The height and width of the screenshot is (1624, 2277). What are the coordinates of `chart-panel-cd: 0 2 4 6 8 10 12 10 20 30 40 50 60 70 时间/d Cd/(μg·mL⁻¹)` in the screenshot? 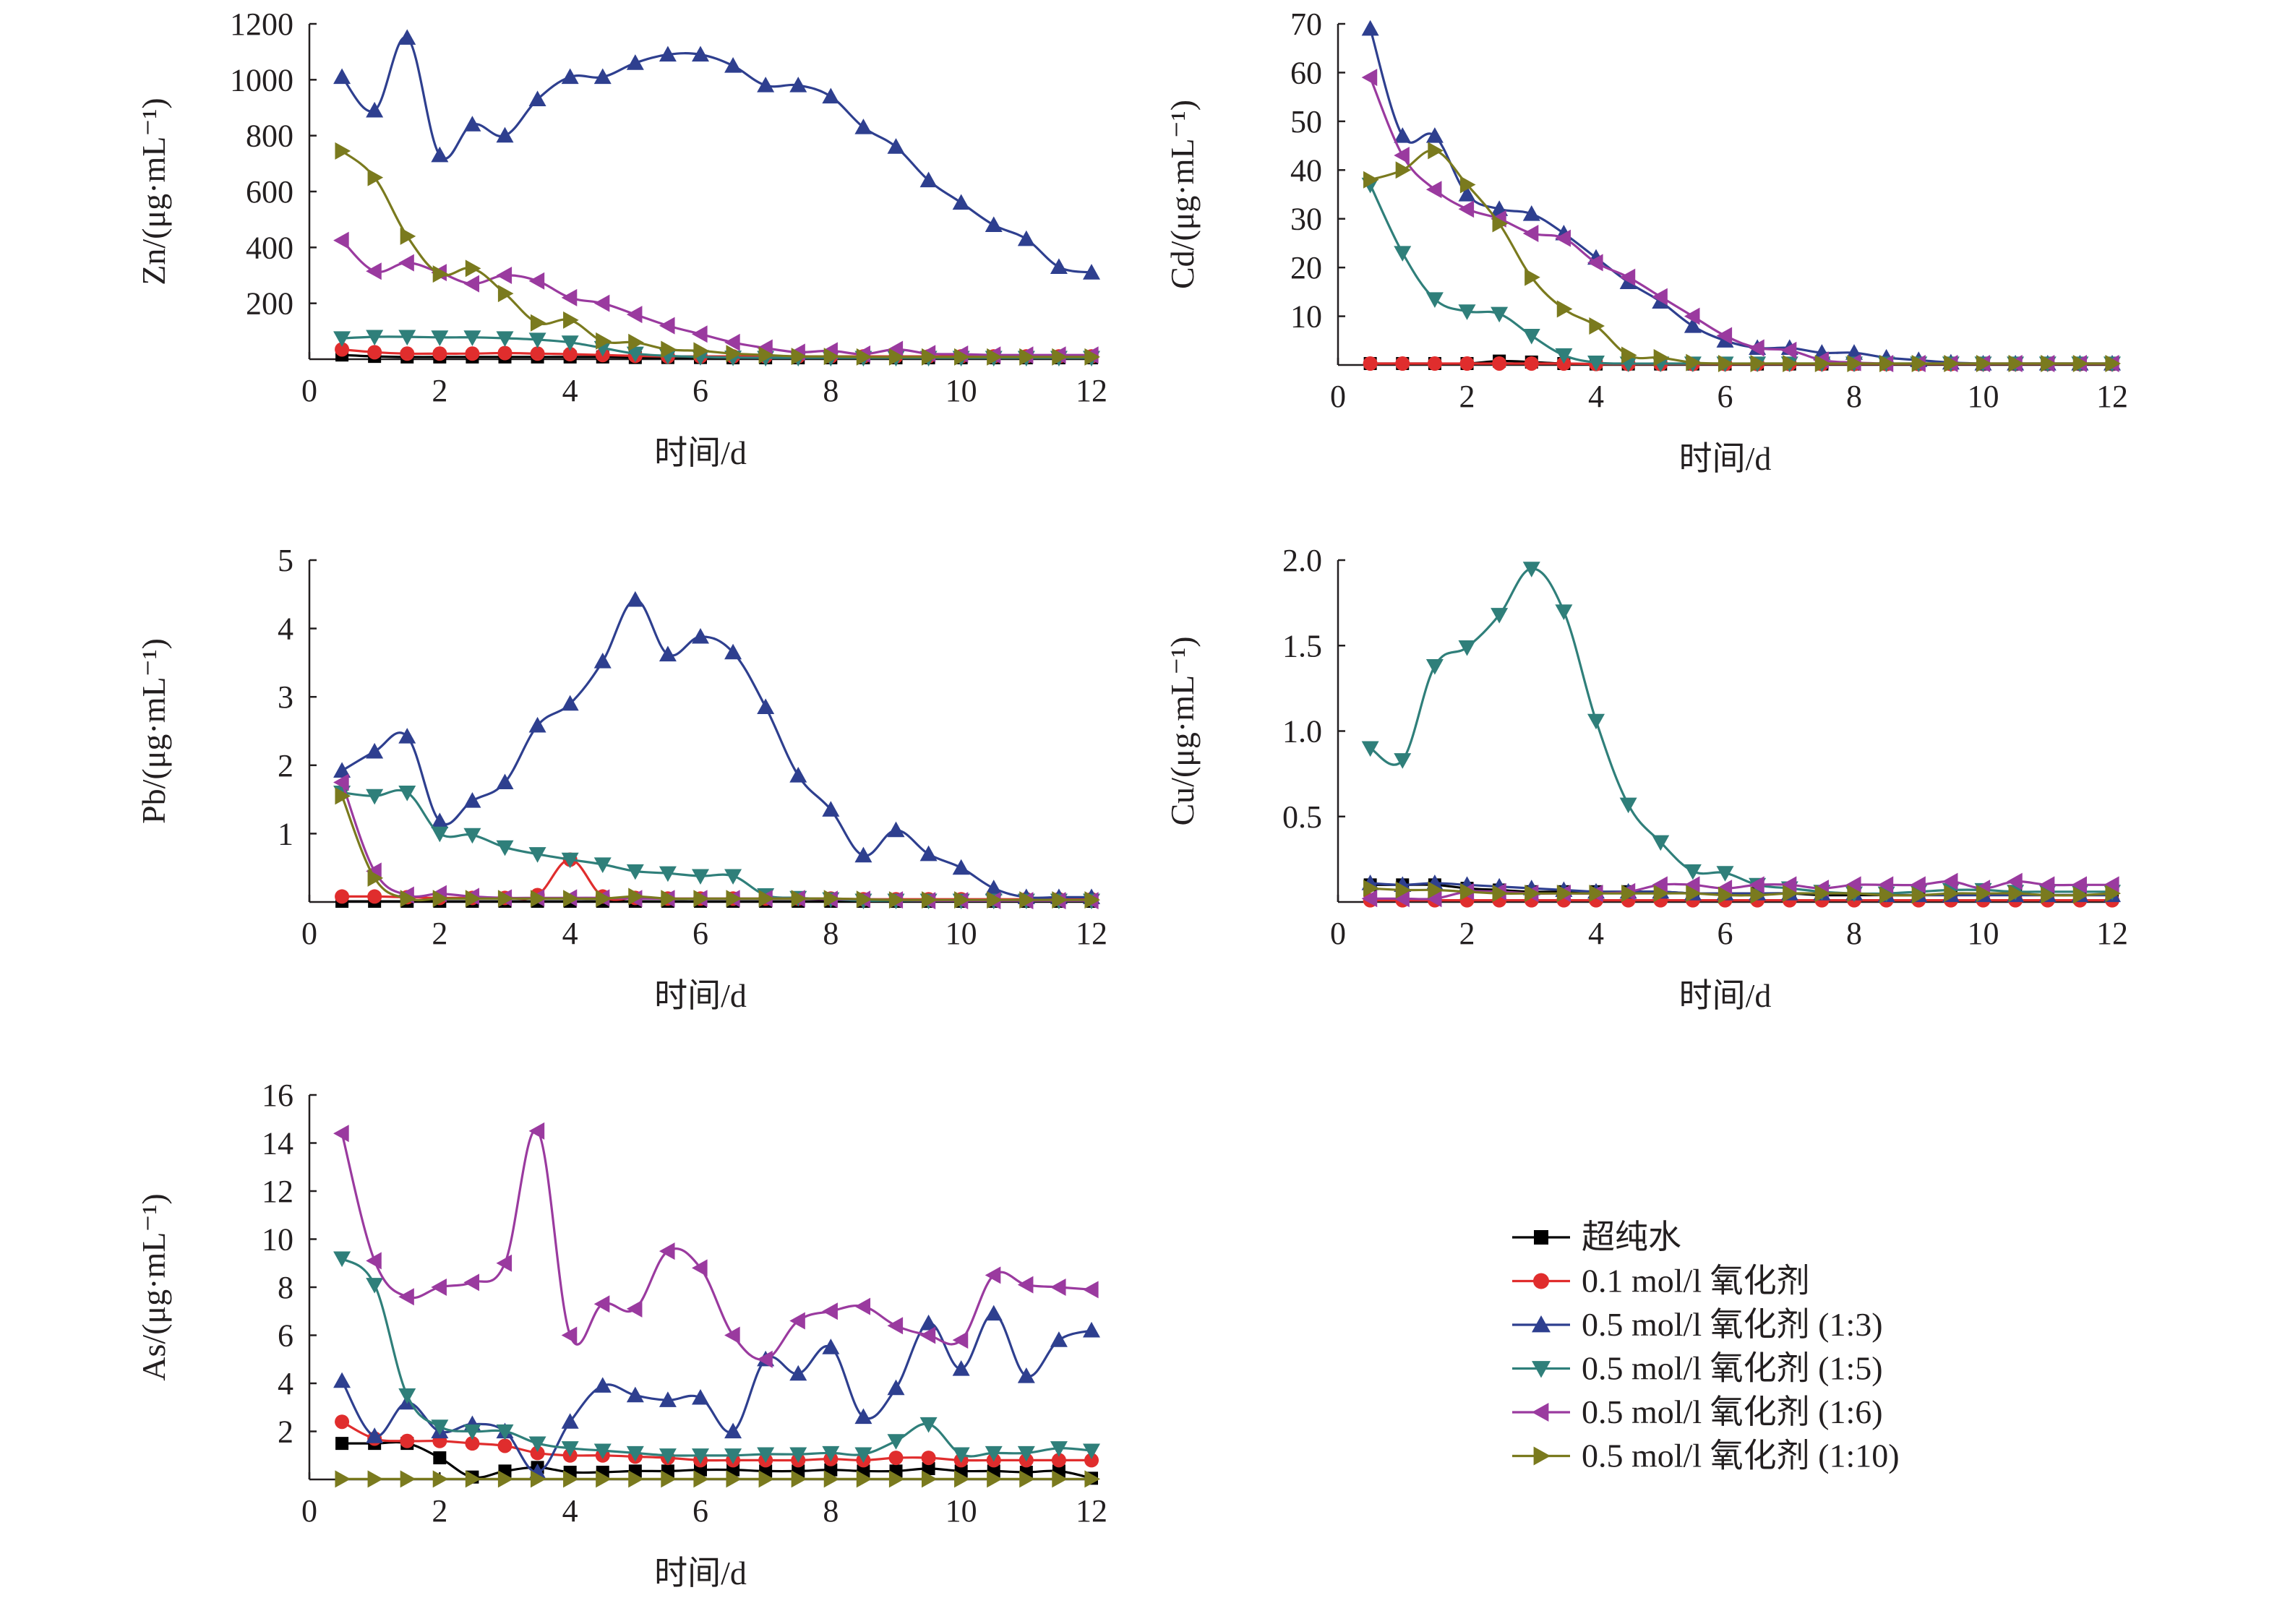 It's located at (1646, 242).